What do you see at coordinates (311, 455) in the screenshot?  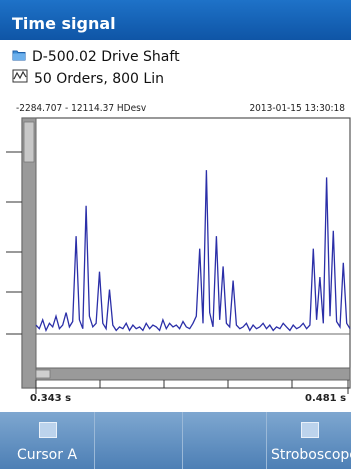 I see `softkey-label: Stroboscope` at bounding box center [311, 455].